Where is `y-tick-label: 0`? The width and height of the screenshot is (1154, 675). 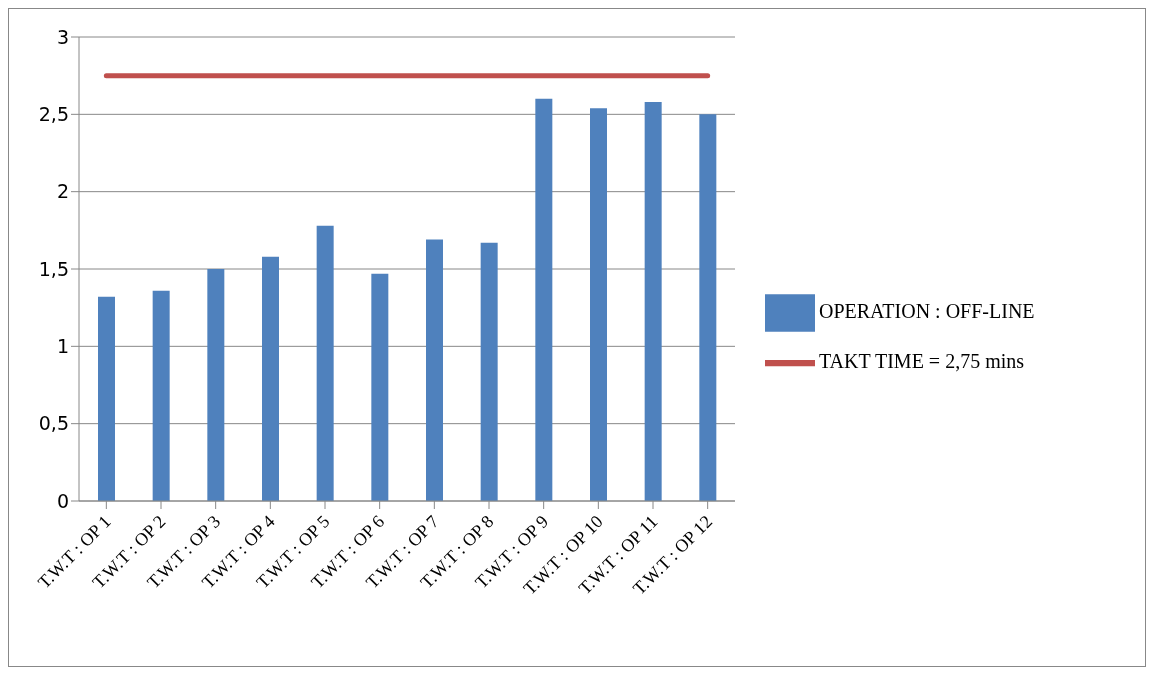 y-tick-label: 0 is located at coordinates (62, 500).